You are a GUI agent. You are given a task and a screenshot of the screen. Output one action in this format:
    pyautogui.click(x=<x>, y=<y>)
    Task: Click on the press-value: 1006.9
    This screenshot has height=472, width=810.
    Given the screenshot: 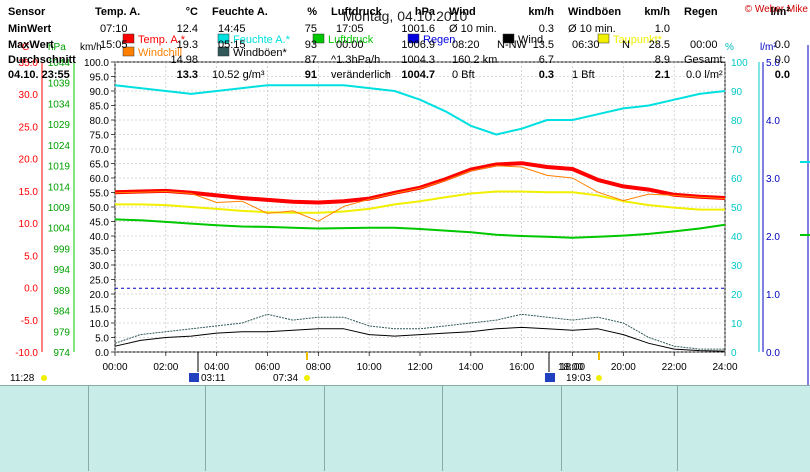 What is the action you would take?
    pyautogui.click(x=418, y=45)
    